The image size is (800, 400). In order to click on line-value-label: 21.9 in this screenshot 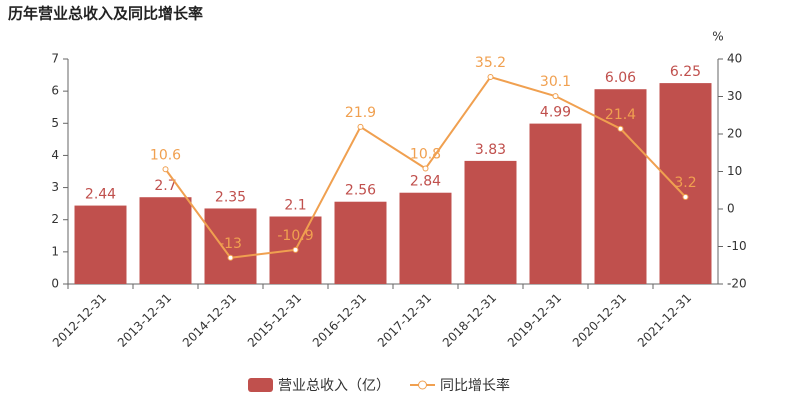, I will do `click(360, 113)`.